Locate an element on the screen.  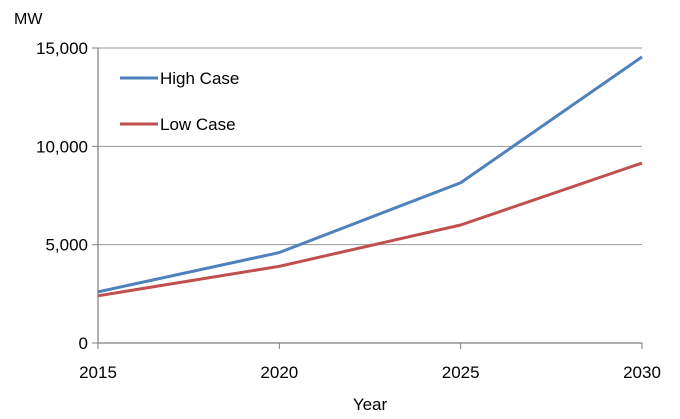
legend-label-high-case: High Case is located at coordinates (199, 78).